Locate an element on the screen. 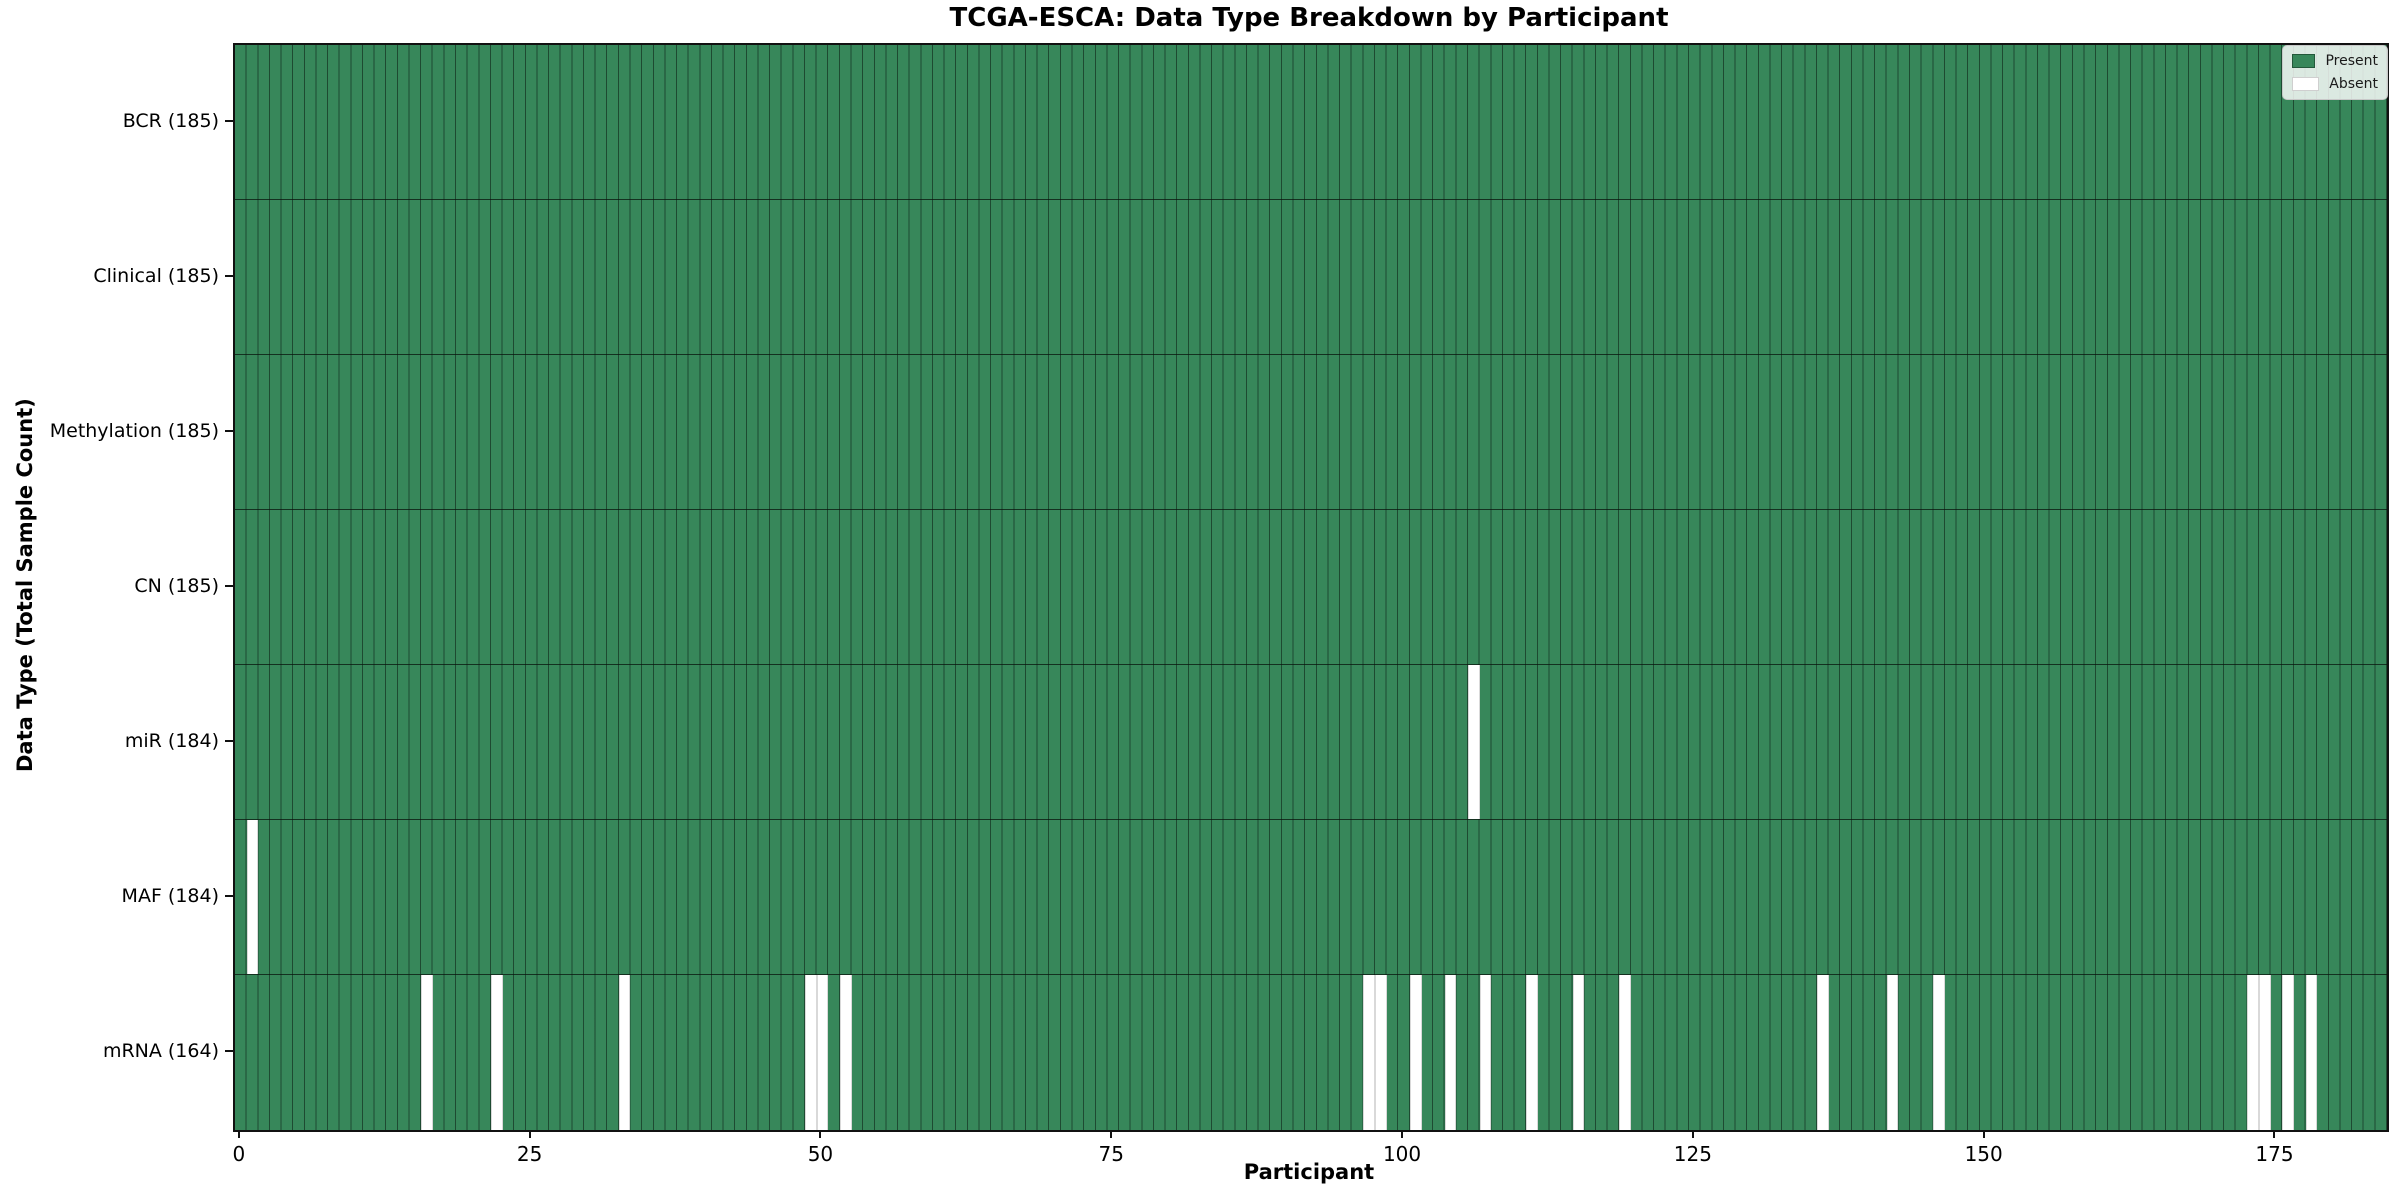  x-tick-label-50: 50 is located at coordinates (820, 1154).